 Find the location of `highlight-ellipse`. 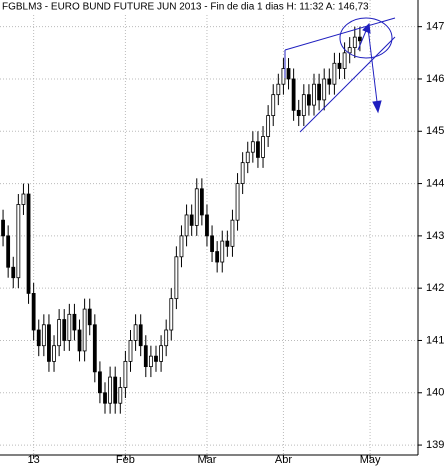

highlight-ellipse is located at coordinates (366, 38).